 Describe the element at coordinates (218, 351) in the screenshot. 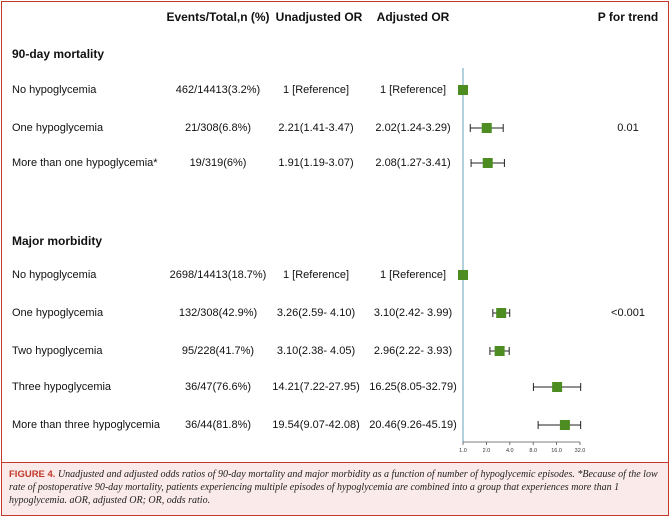

I see `row-events: 95/228(41.7%)` at that location.